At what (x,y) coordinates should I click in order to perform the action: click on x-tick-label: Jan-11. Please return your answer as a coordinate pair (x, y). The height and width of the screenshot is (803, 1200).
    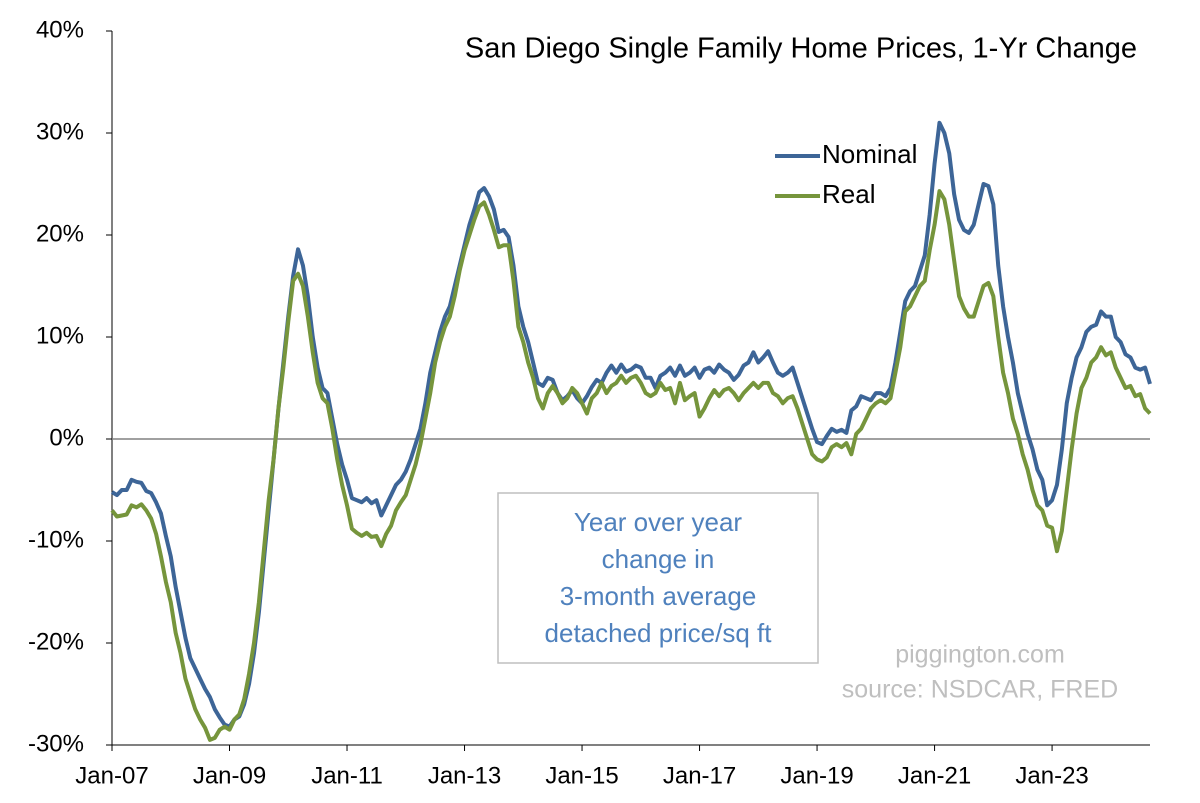
    Looking at the image, I should click on (347, 775).